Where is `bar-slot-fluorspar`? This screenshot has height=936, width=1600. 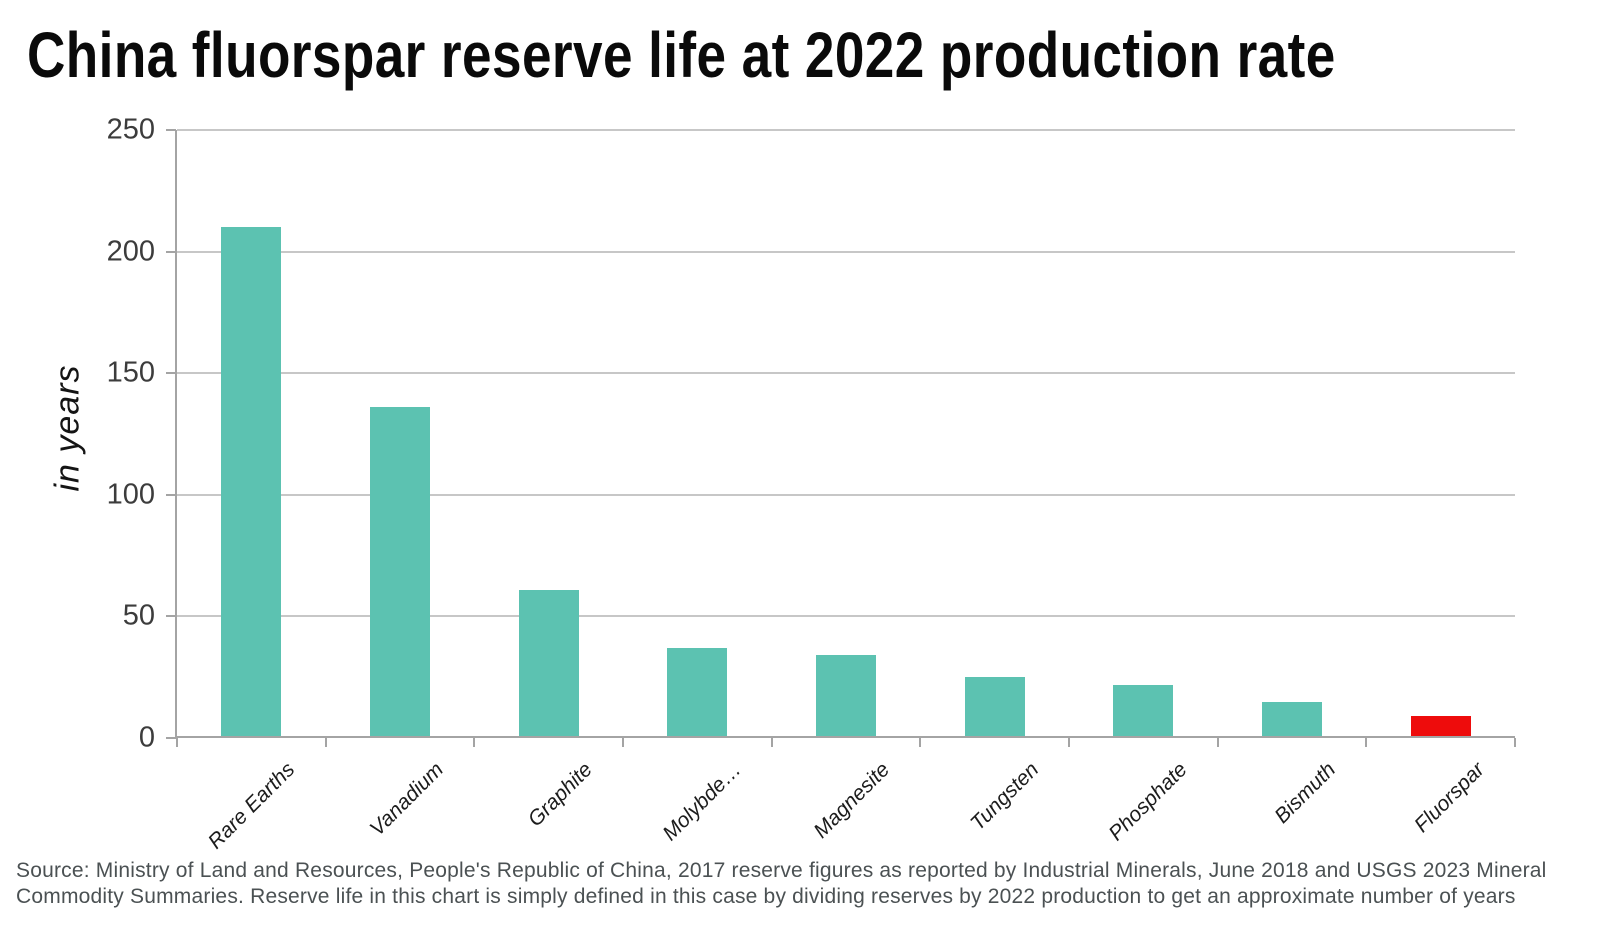
bar-slot-fluorspar is located at coordinates (1440, 434).